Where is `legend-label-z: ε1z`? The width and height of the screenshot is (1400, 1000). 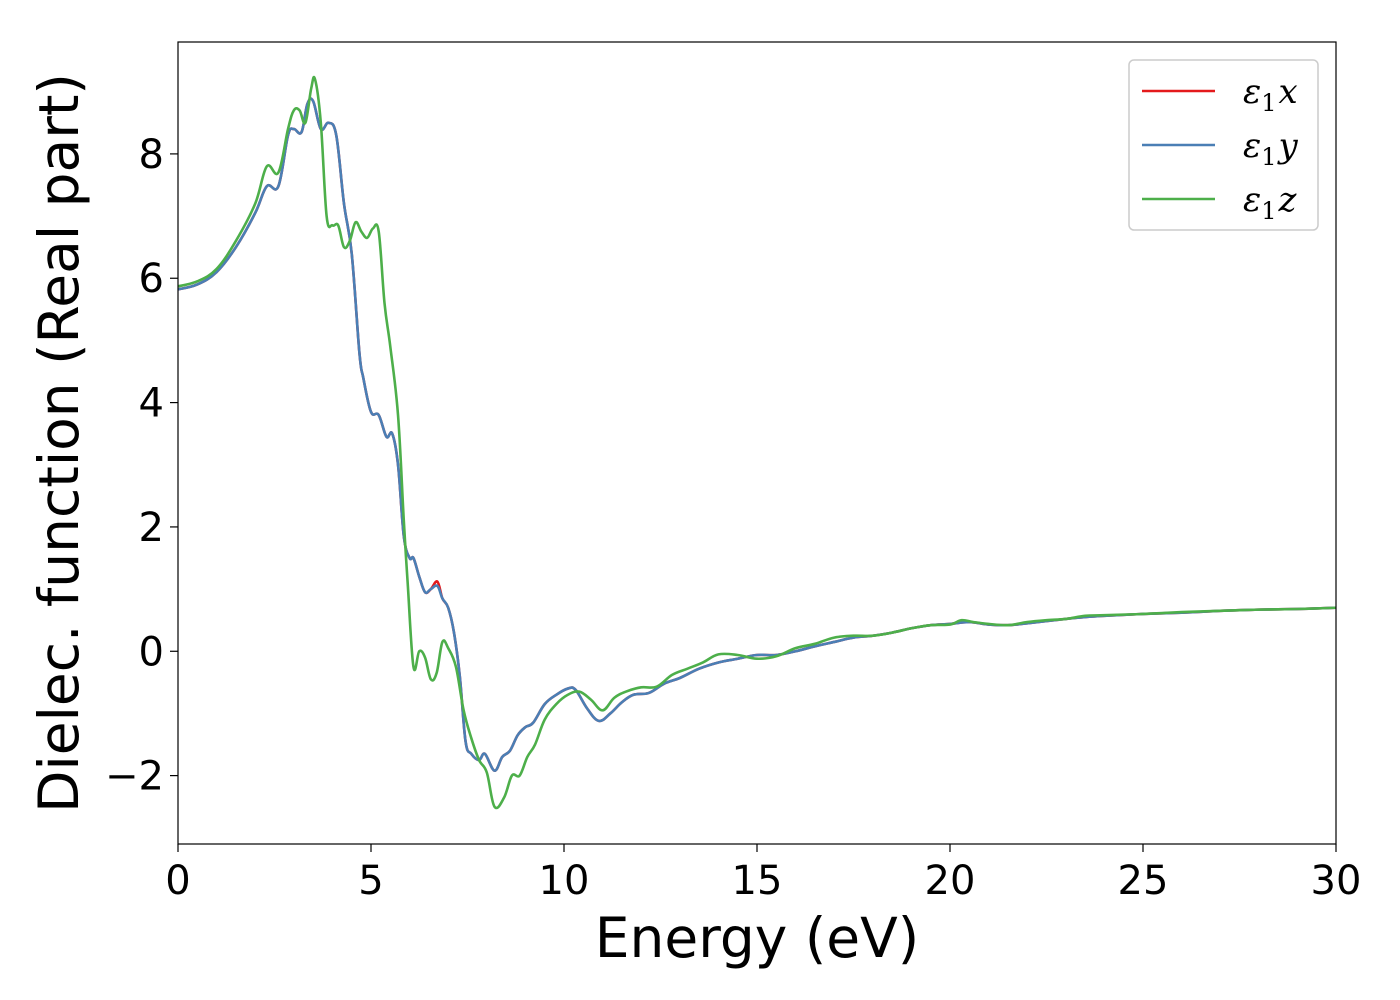 legend-label-z: ε1z is located at coordinates (1270, 202).